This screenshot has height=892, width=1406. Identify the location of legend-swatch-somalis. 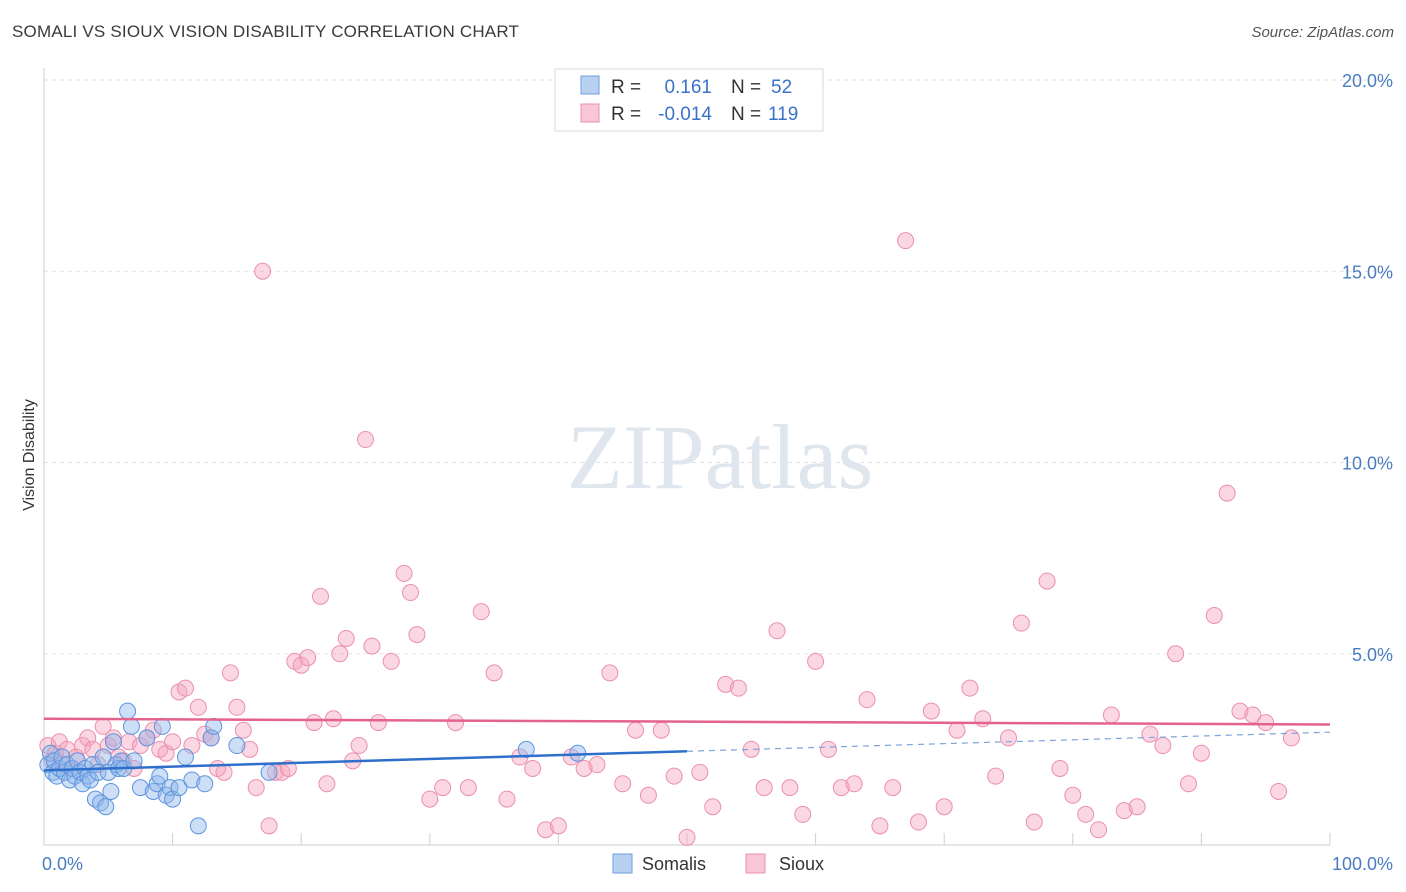
(590, 85).